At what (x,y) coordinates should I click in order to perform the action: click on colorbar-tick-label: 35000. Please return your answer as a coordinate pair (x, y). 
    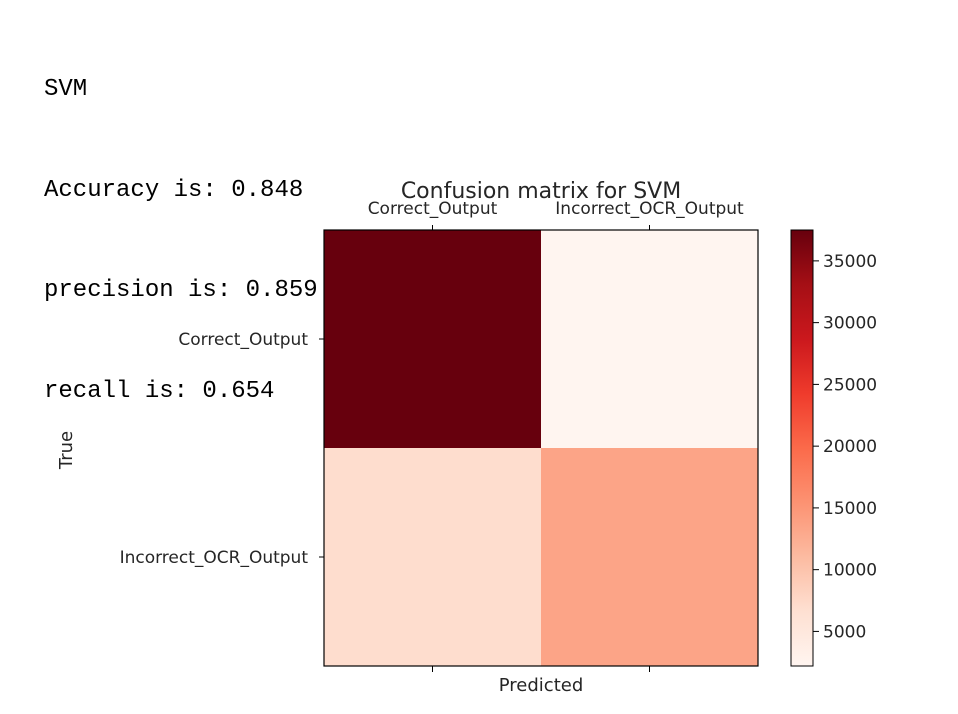
    Looking at the image, I should click on (850, 262).